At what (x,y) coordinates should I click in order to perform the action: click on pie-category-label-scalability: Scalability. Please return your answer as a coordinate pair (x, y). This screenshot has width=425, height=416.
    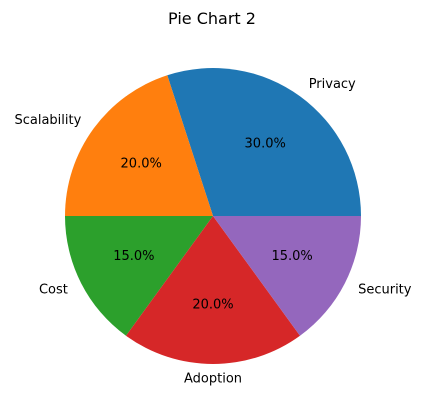
    Looking at the image, I should click on (47, 120).